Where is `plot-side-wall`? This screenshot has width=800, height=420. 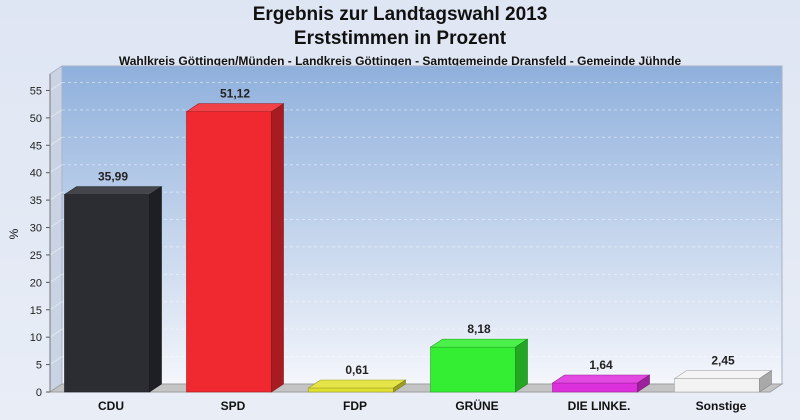
plot-side-wall is located at coordinates (56, 229).